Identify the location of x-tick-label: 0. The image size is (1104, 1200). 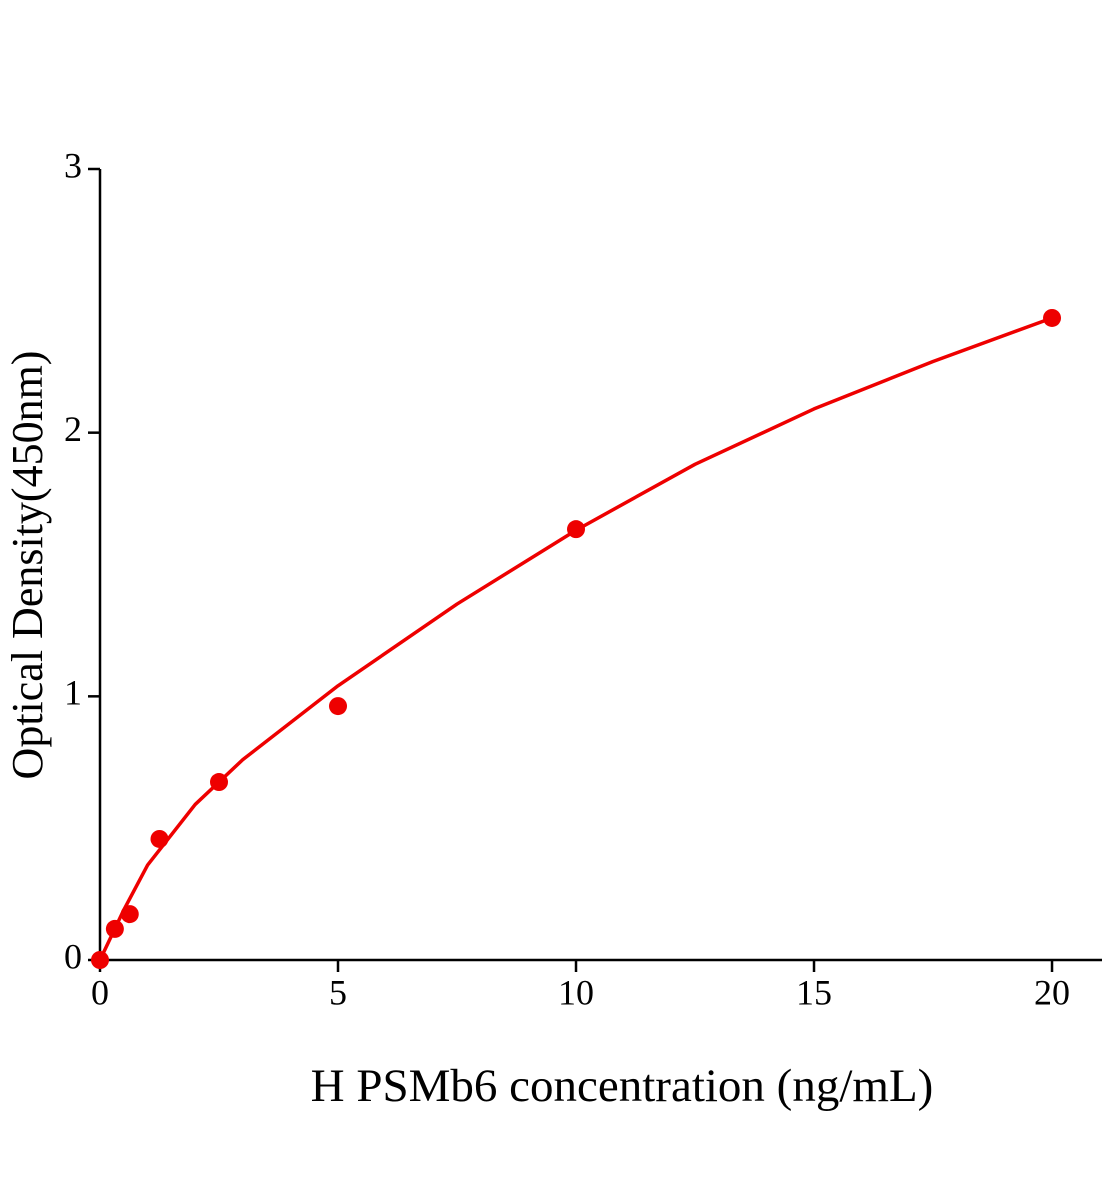
(100, 992).